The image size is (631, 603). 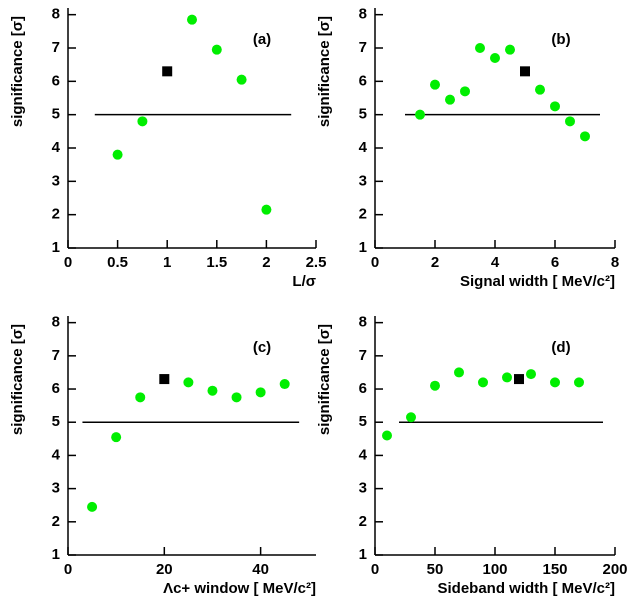 What do you see at coordinates (615, 262) in the screenshot?
I see `x-tick-label: 8` at bounding box center [615, 262].